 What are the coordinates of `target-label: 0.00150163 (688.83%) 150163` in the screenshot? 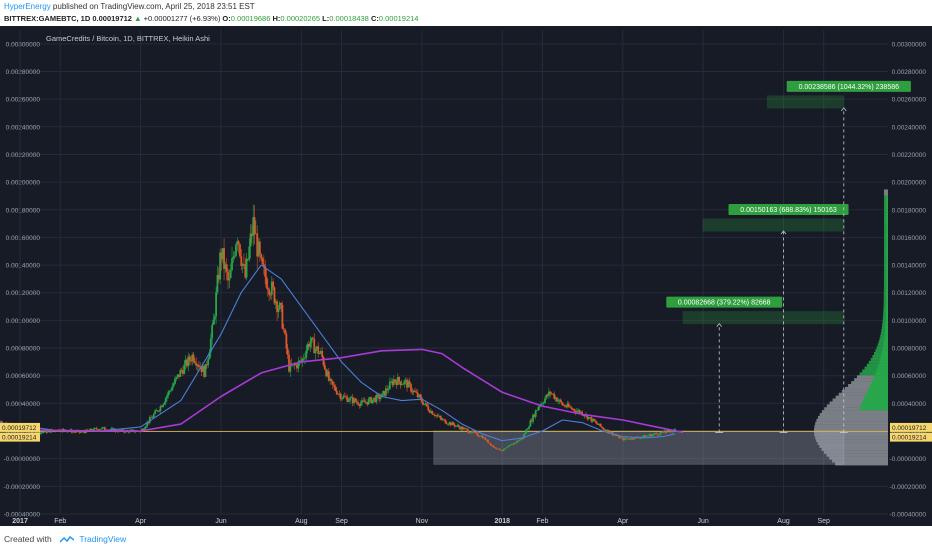 It's located at (788, 210).